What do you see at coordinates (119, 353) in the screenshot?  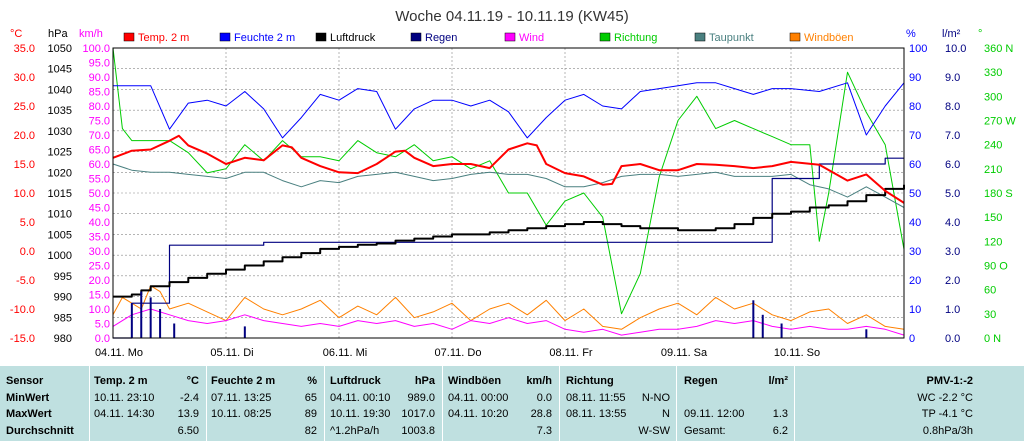 I see `x-tick-label: 04.11. Mo` at bounding box center [119, 353].